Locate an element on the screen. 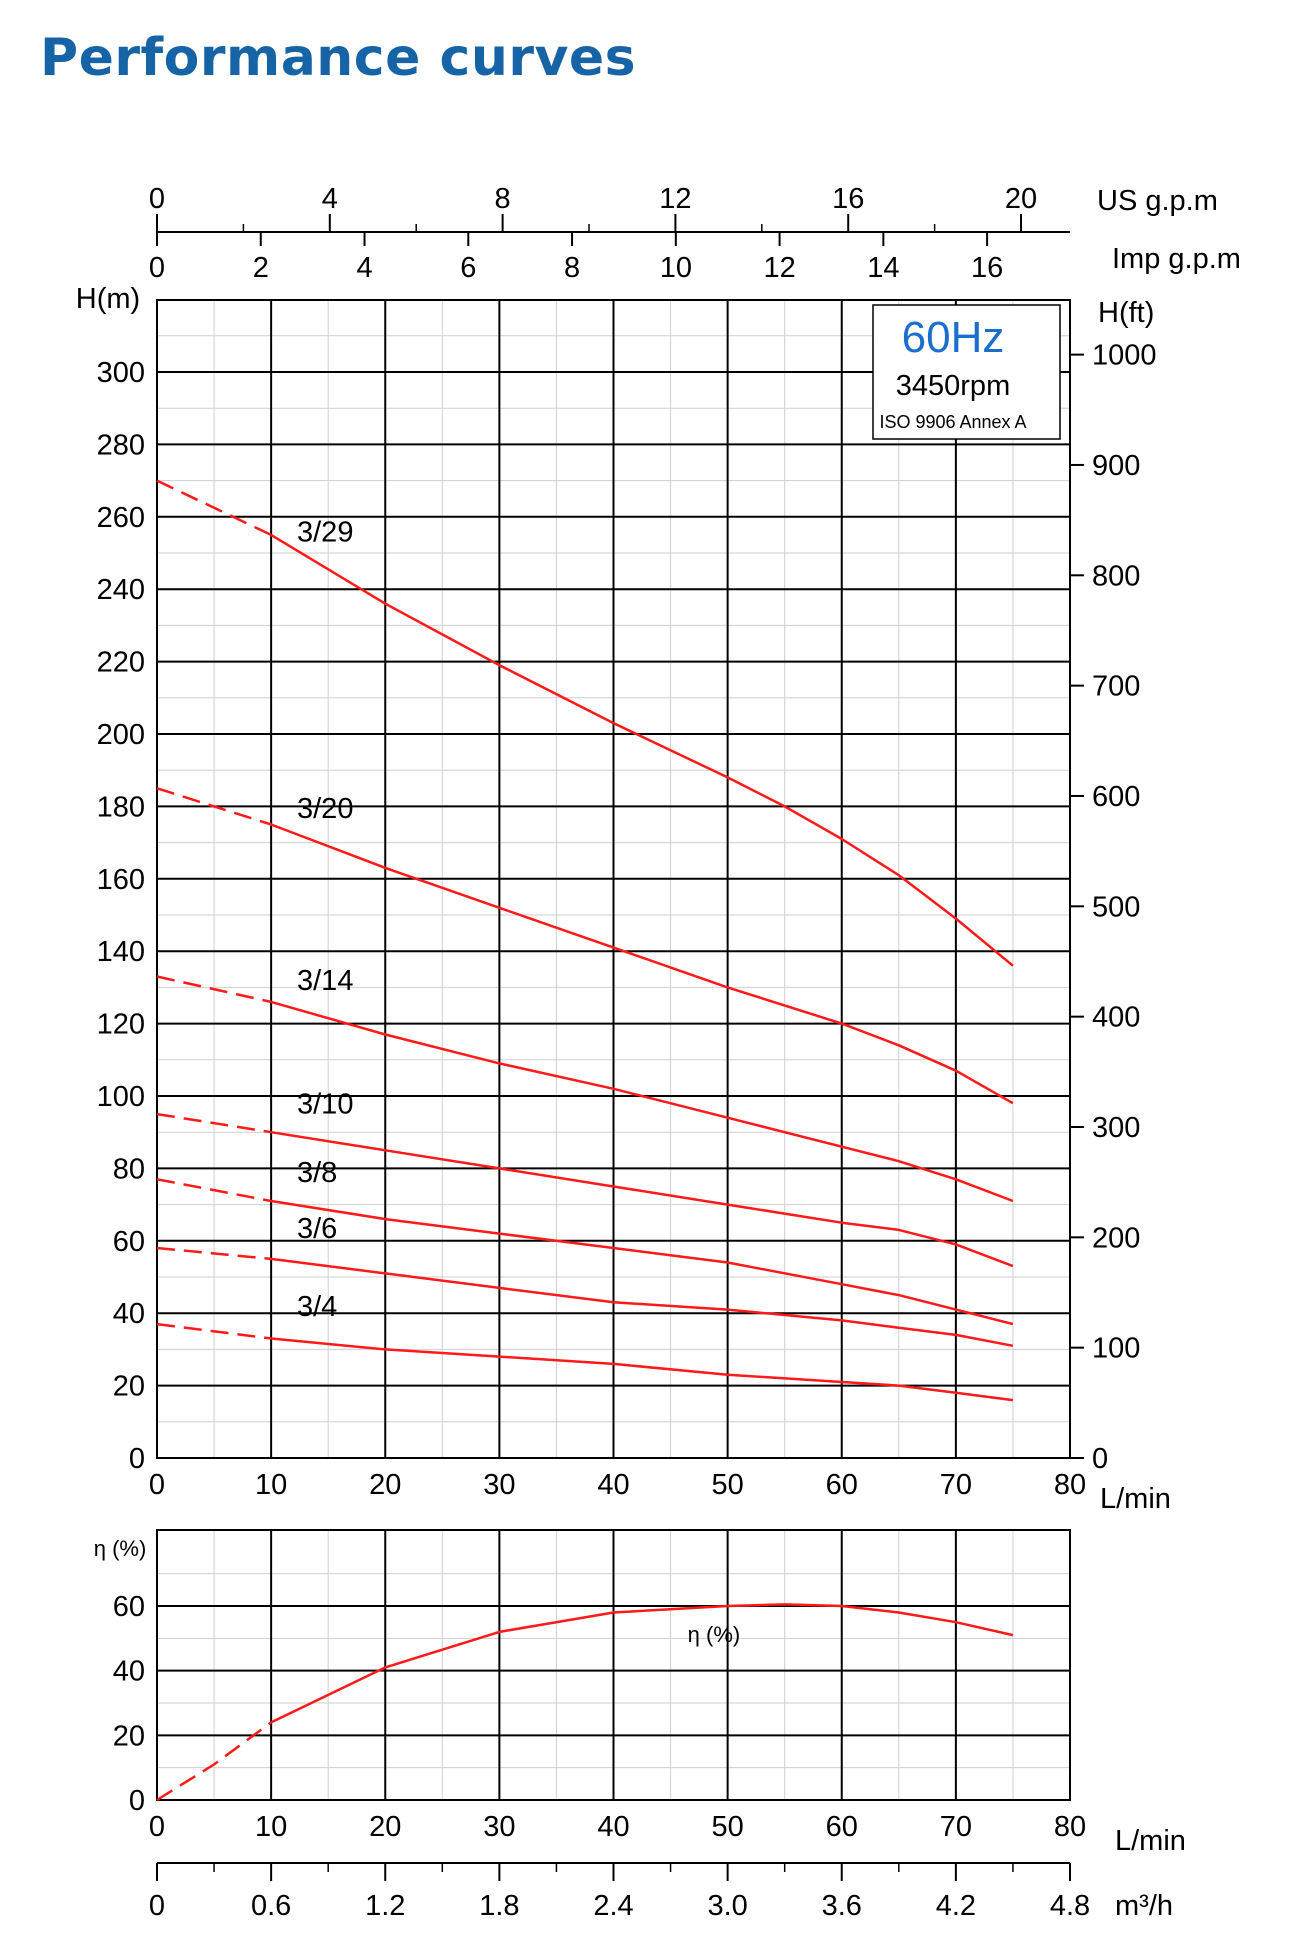  y-tick-label: 20 is located at coordinates (129, 1387).